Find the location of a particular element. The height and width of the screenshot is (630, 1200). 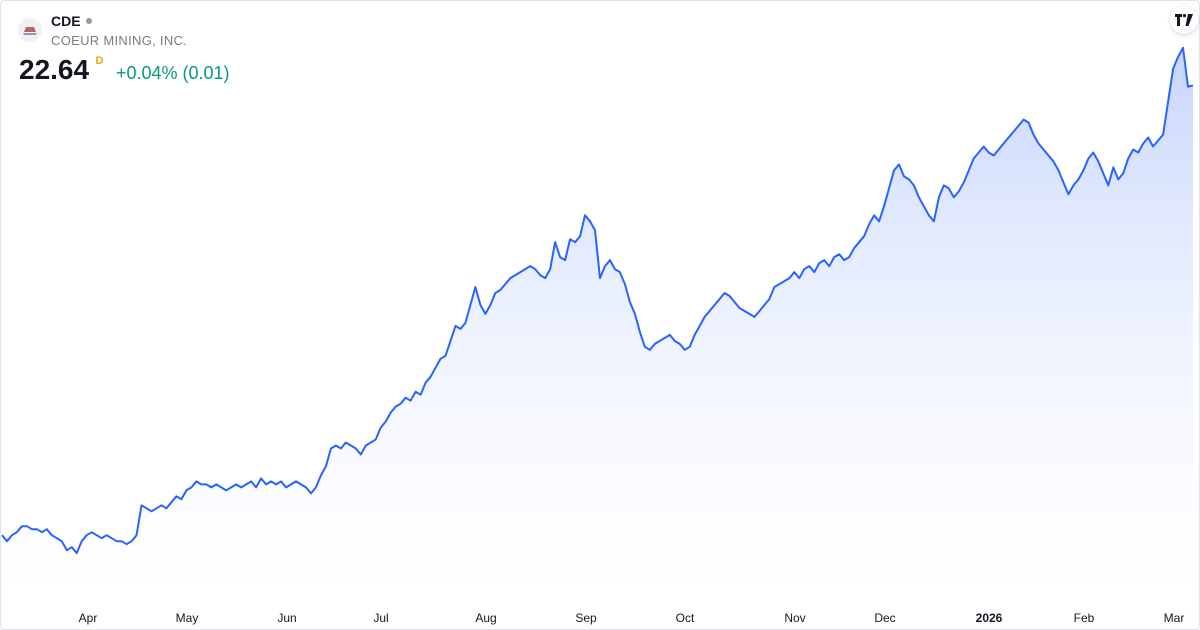

x-tick-label: Mar is located at coordinates (1174, 618).